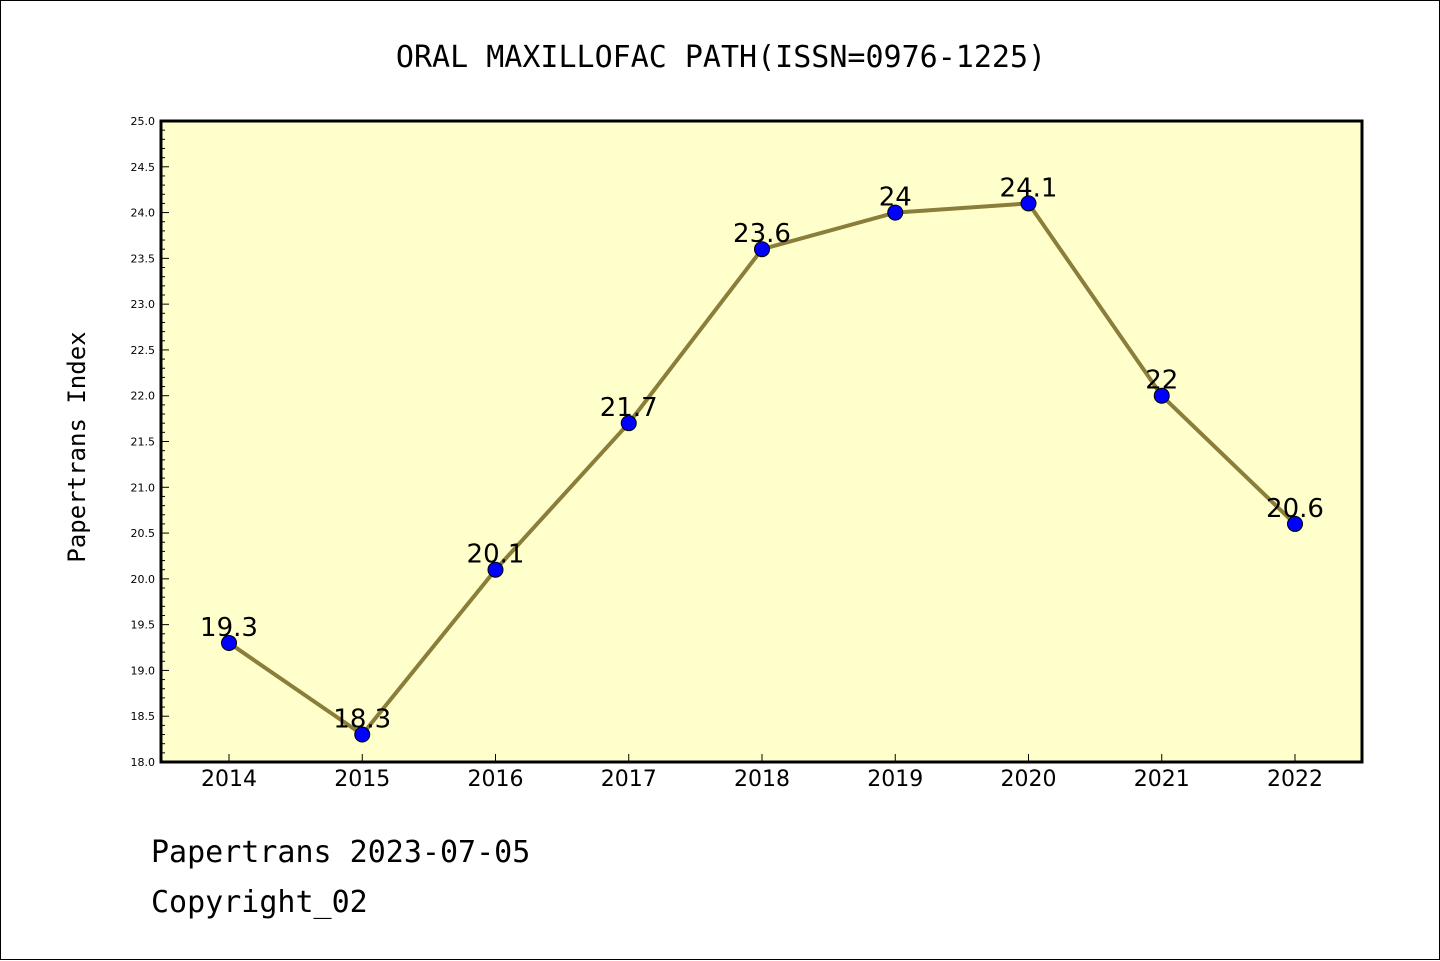  I want to click on x-tick-label: 2018, so click(762, 779).